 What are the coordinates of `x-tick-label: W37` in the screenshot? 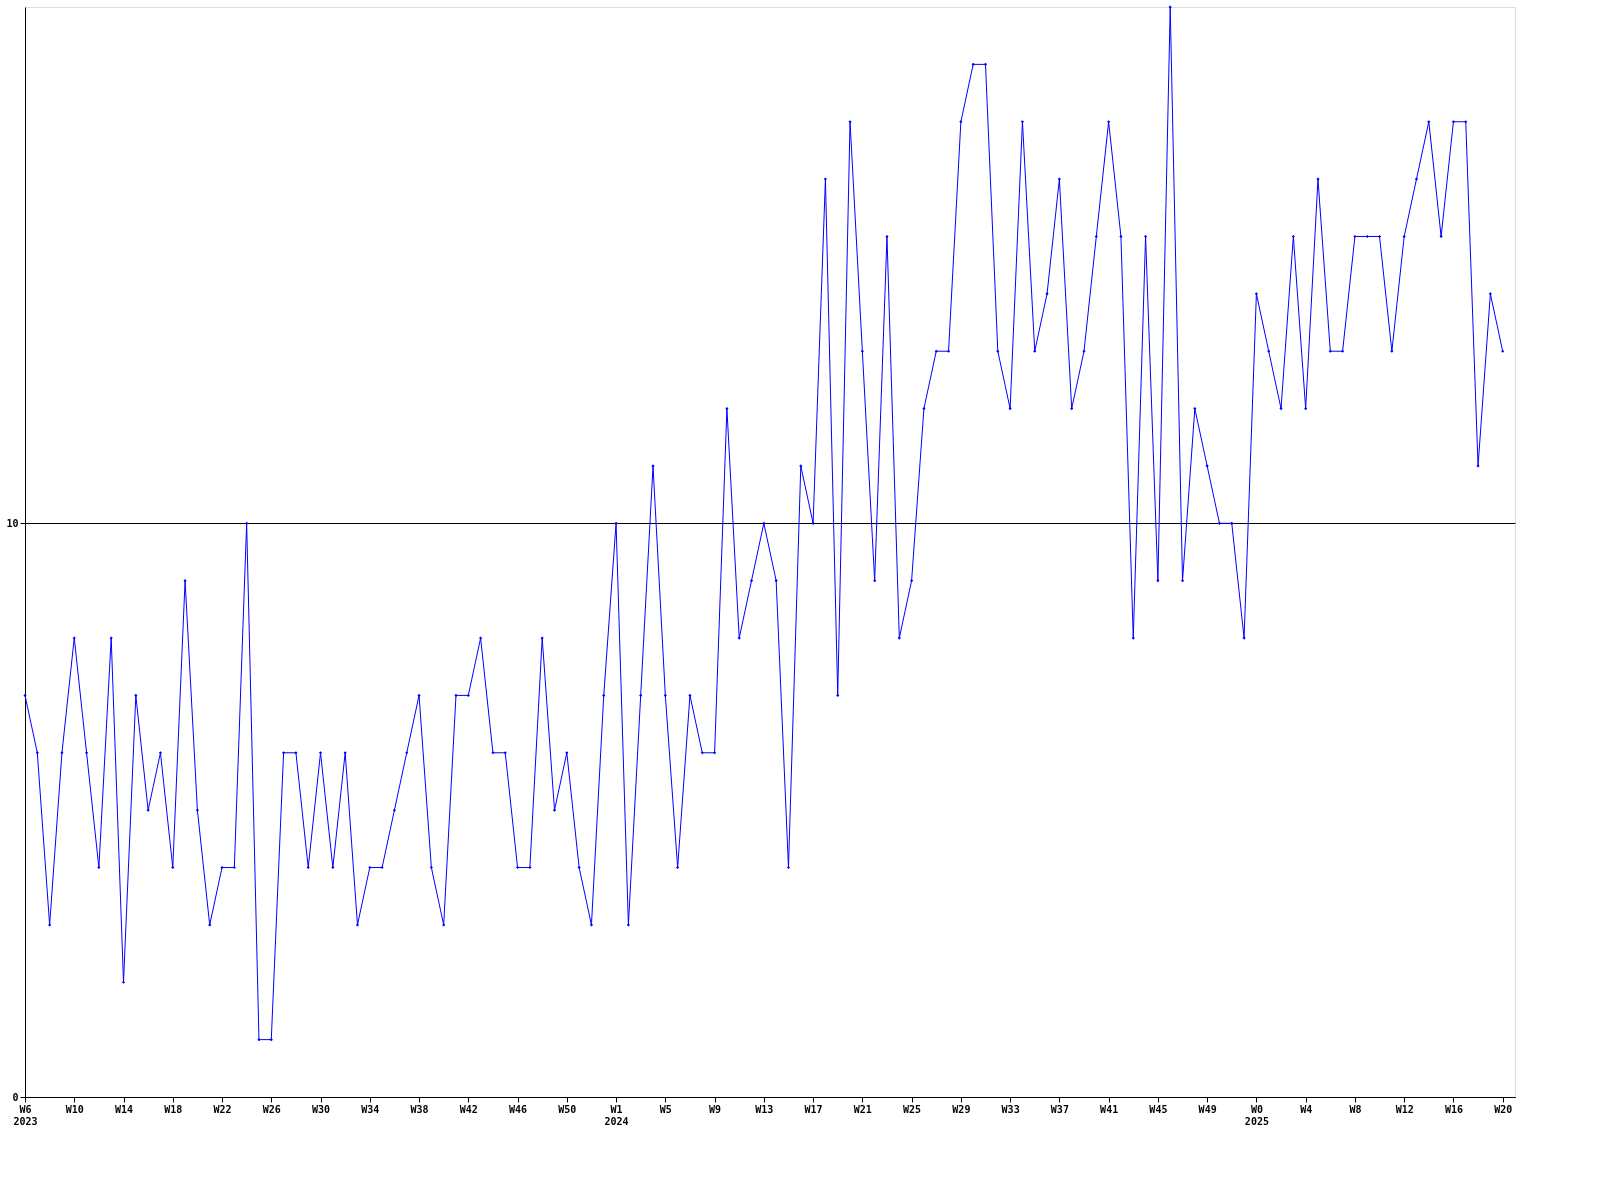 It's located at (1059, 1109).